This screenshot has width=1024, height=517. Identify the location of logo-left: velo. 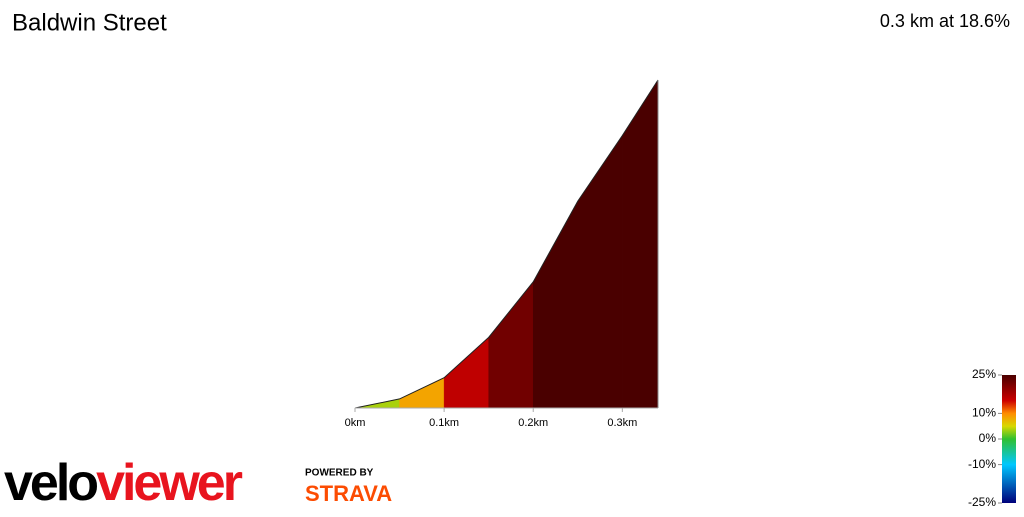
(50, 483).